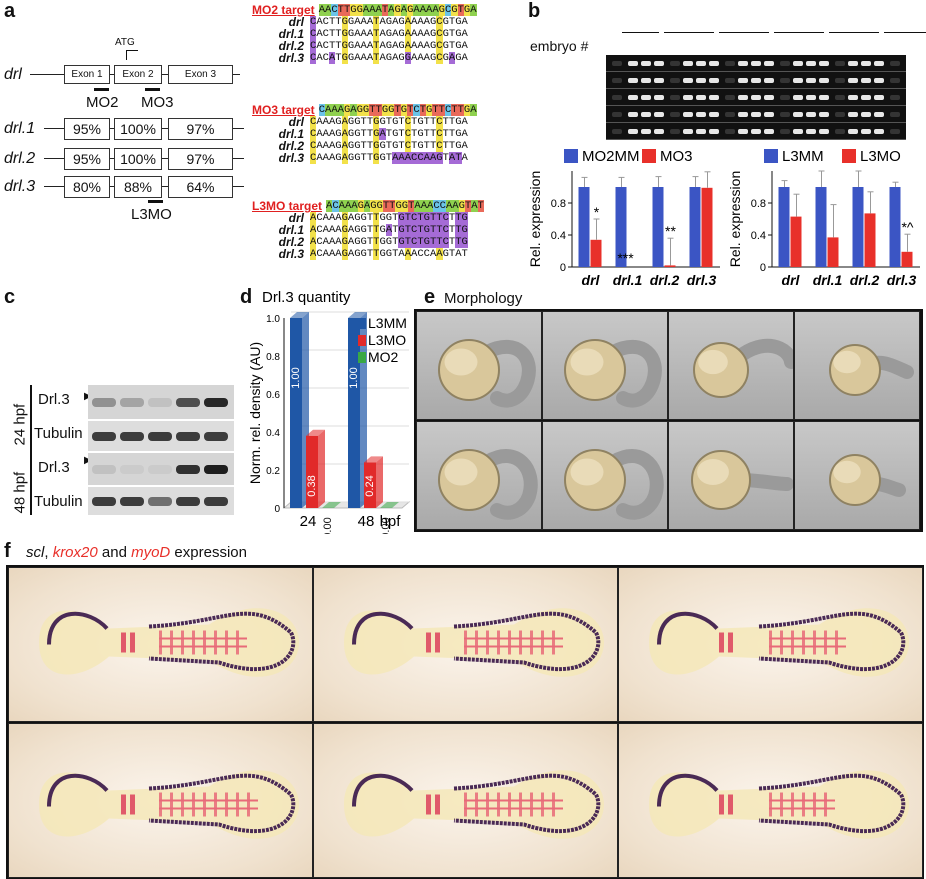 Image resolution: width=926 pixels, height=879 pixels. I want to click on embryo-illustration, so click(871, 370).